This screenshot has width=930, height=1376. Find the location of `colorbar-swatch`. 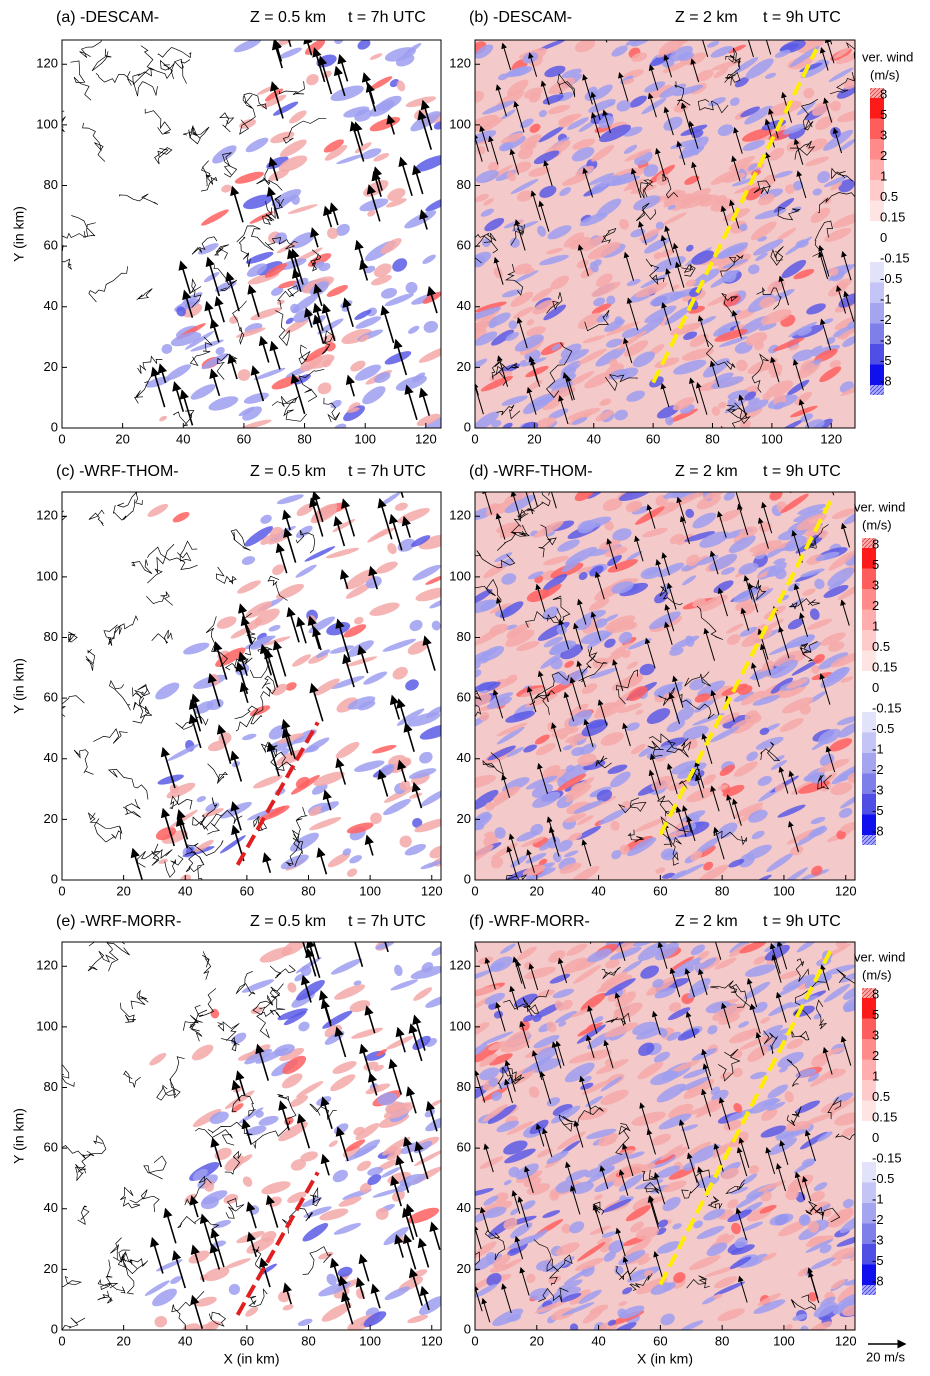

colorbar-swatch is located at coordinates (869, 599).